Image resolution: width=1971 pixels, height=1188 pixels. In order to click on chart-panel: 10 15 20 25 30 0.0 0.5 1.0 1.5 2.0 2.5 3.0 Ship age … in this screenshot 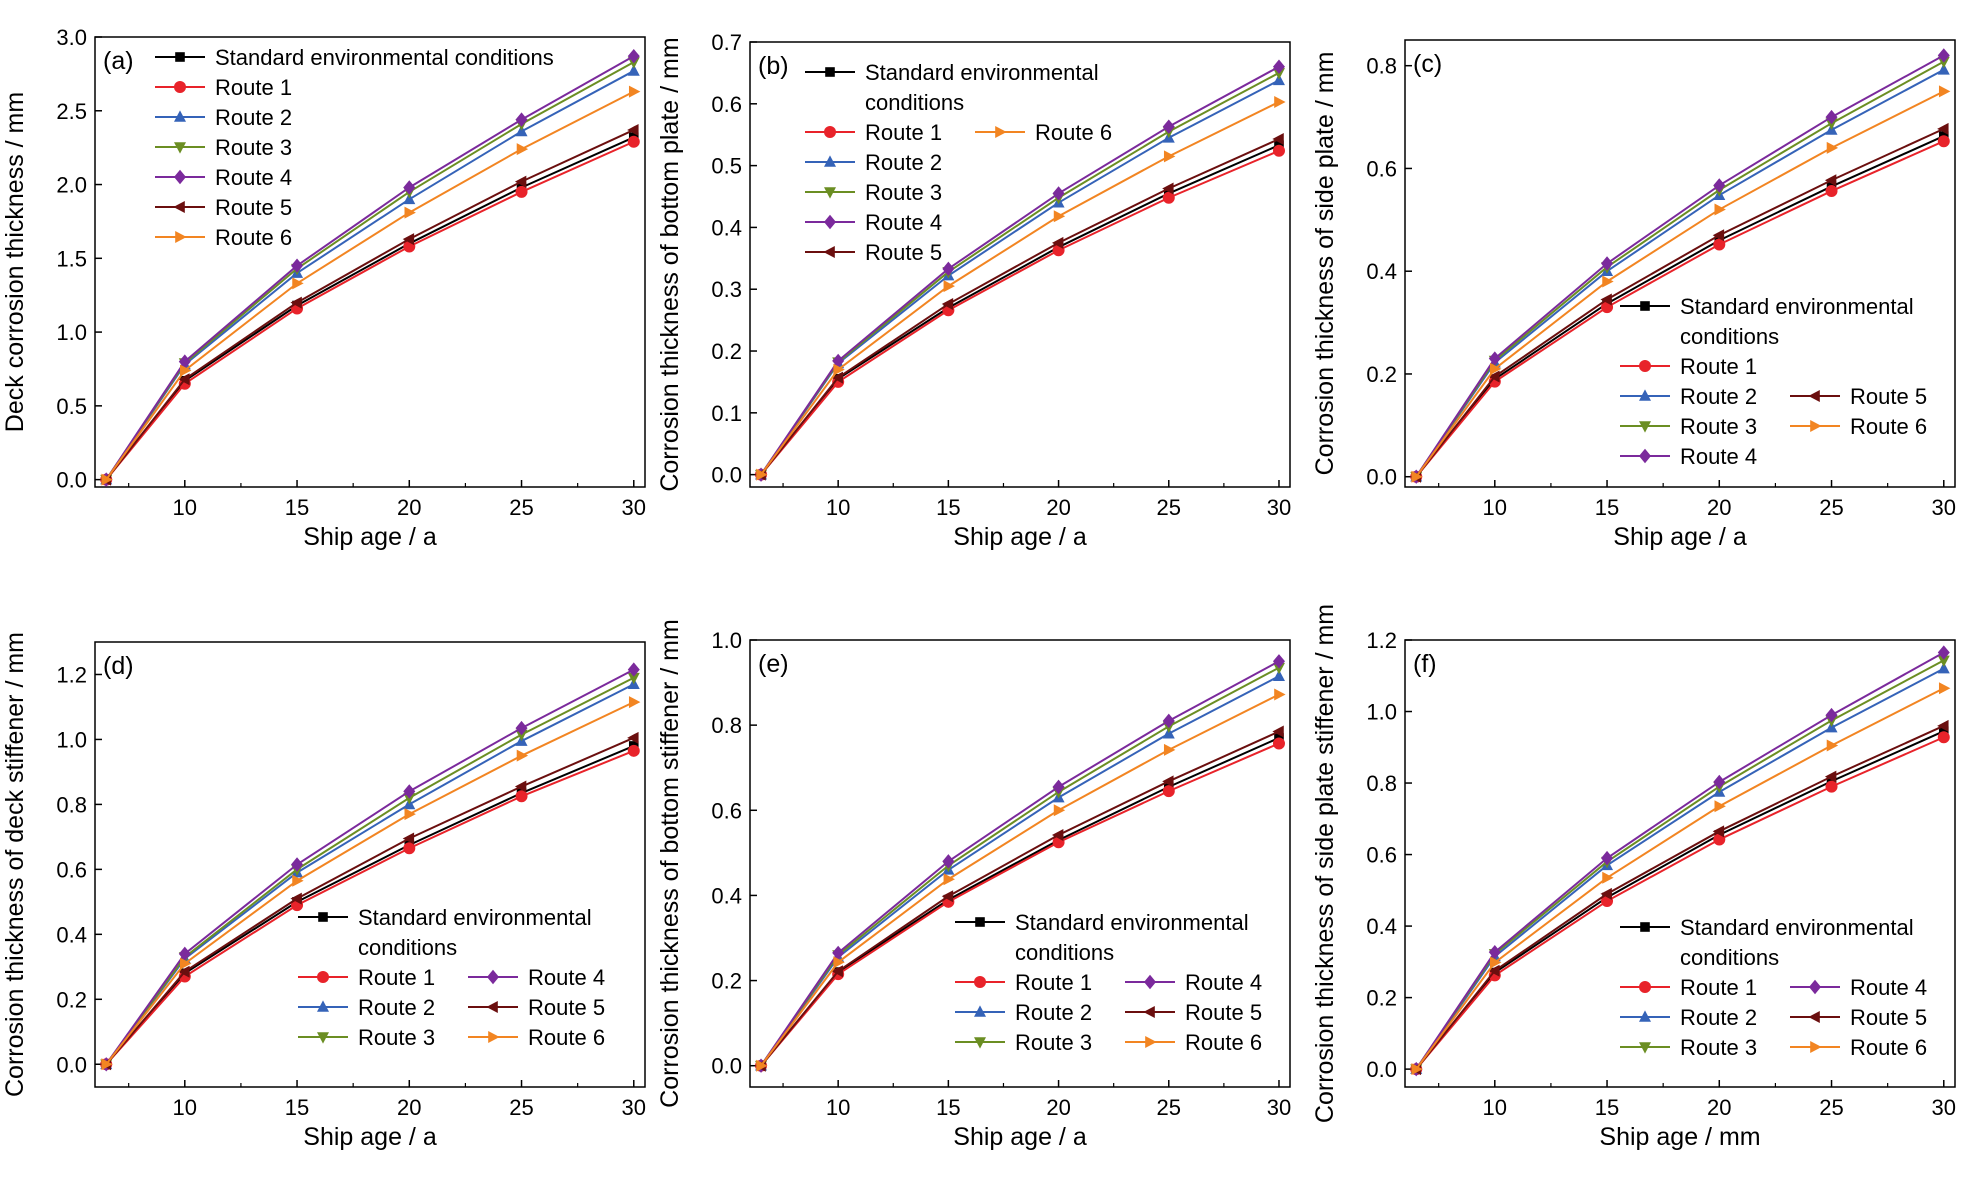, I will do `click(323, 288)`.